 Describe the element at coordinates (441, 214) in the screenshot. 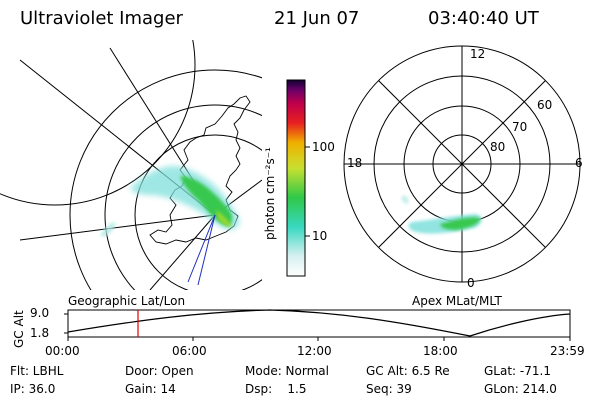

I see `aurora-polar` at that location.